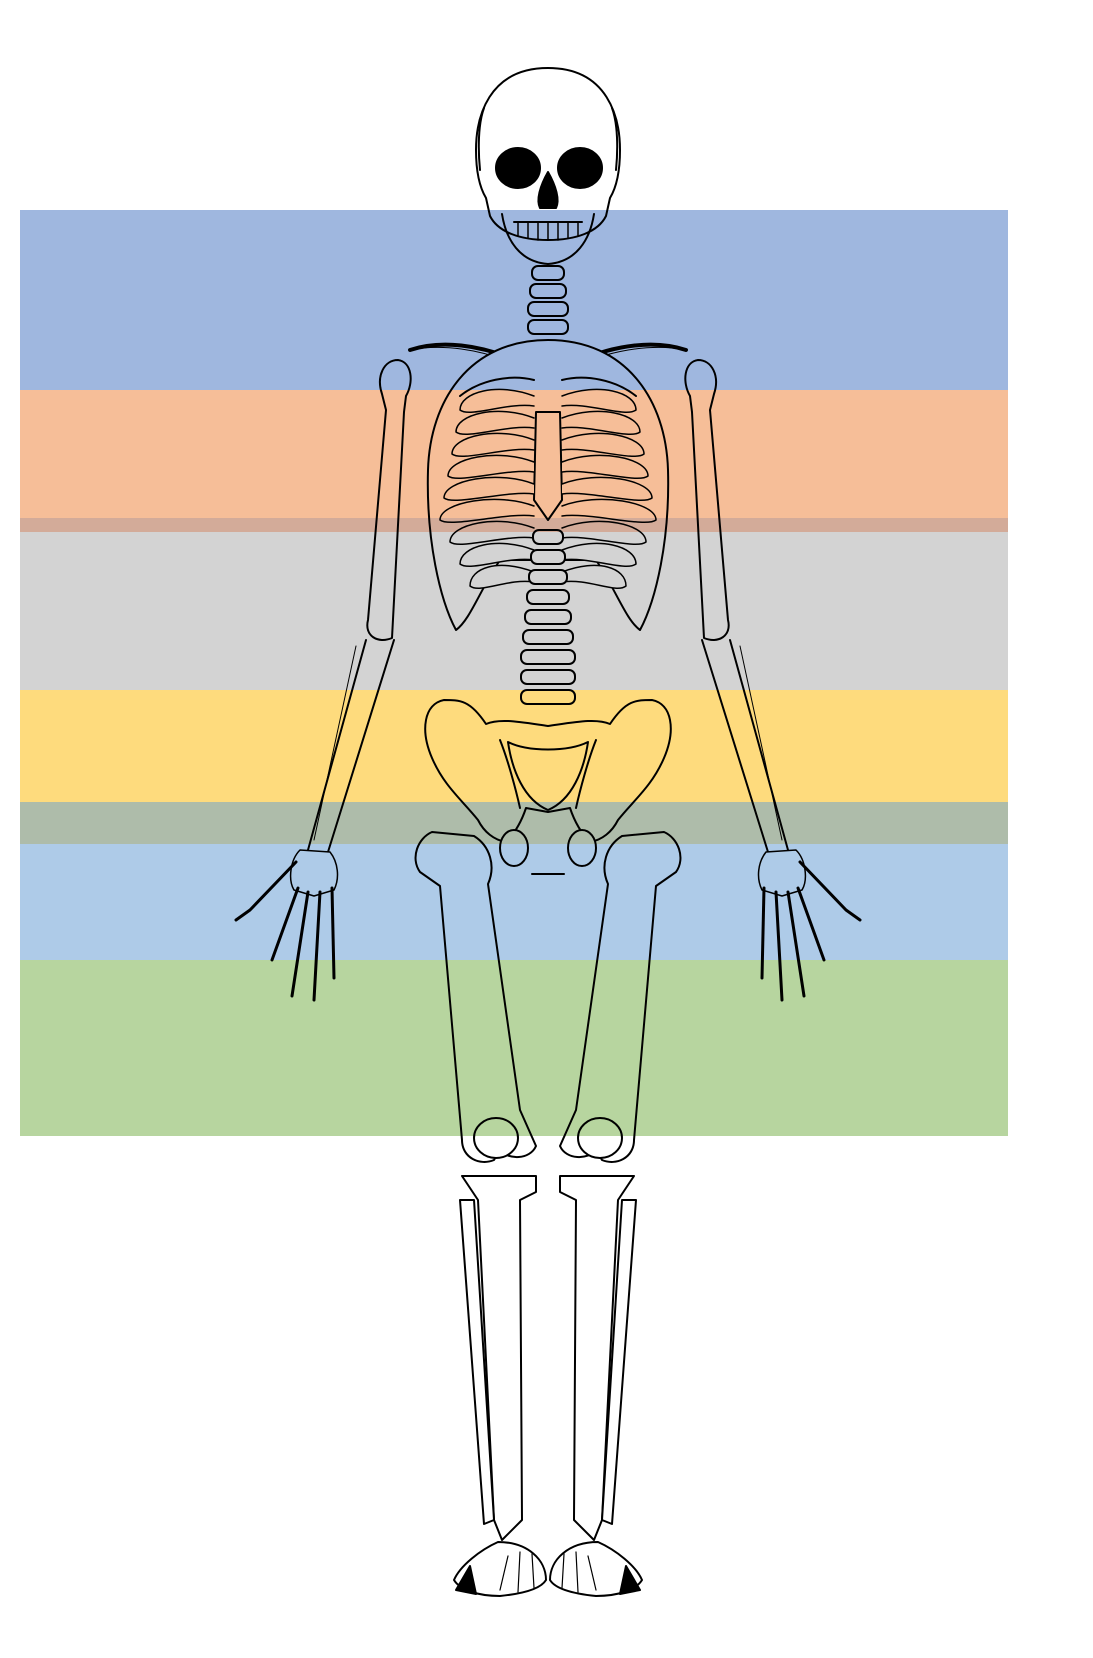  Describe the element at coordinates (514, 823) in the screenshot. I see `band-gray-green` at that location.